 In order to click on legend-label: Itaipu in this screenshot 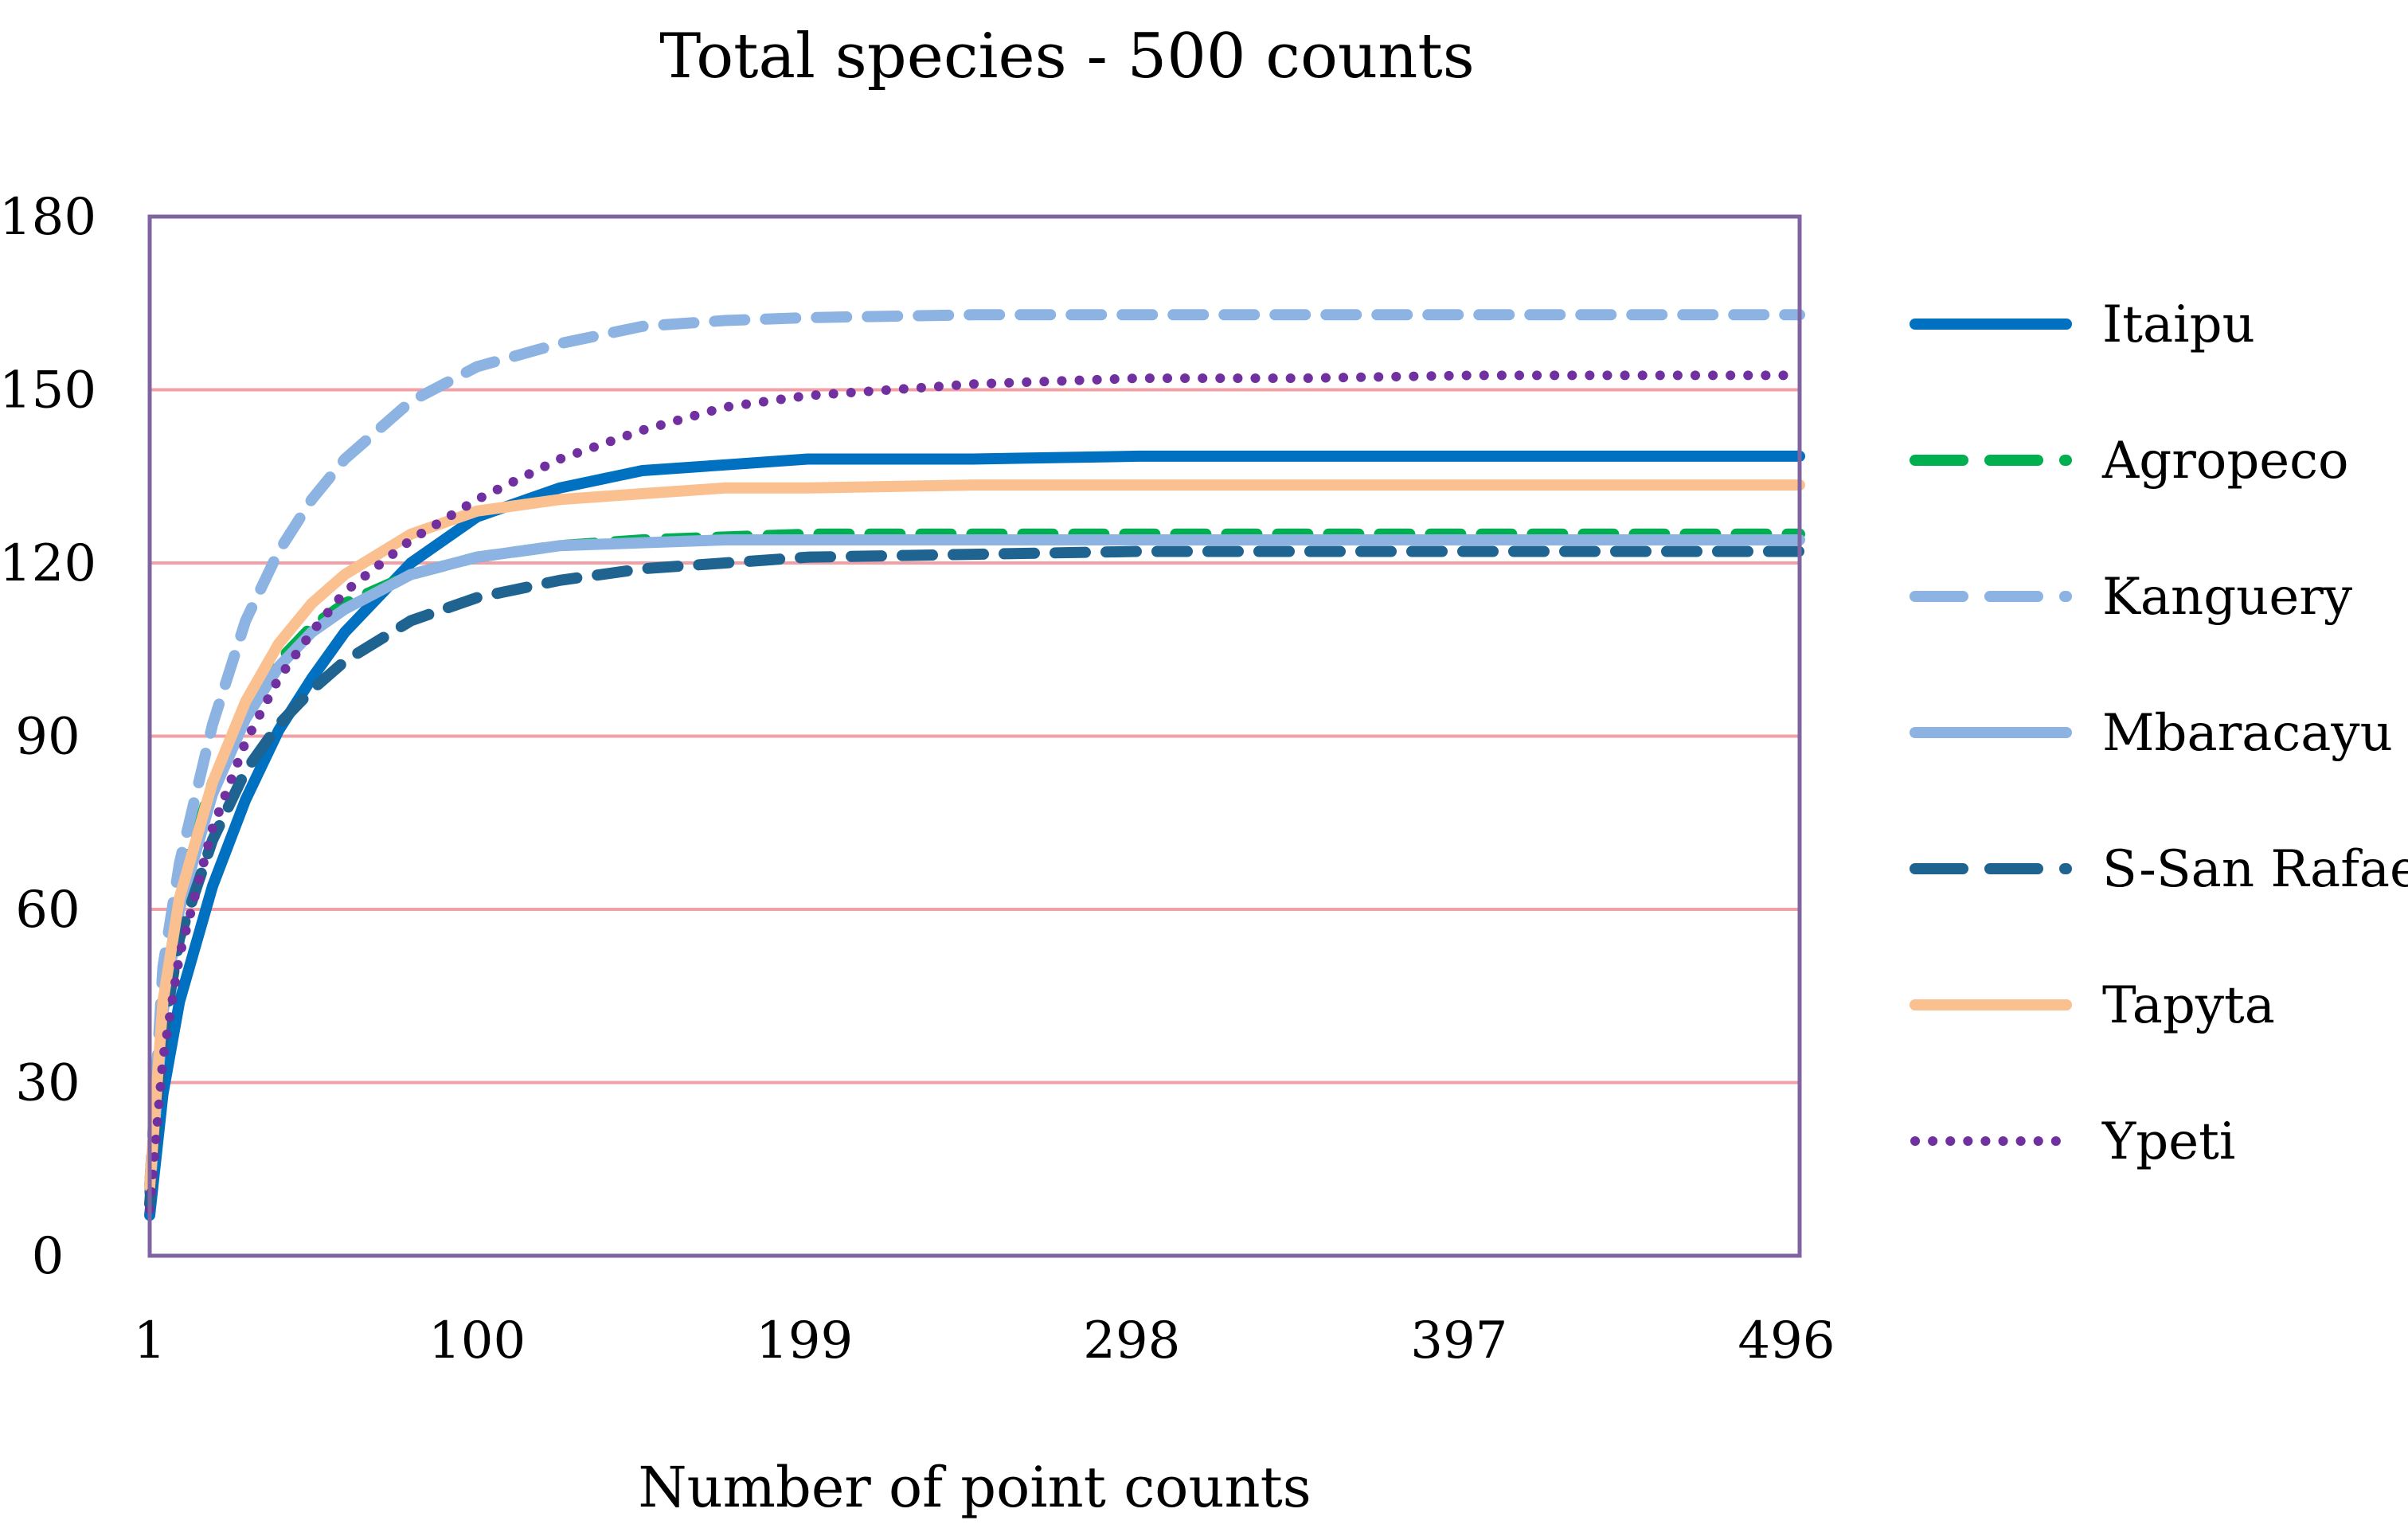, I will do `click(2178, 324)`.